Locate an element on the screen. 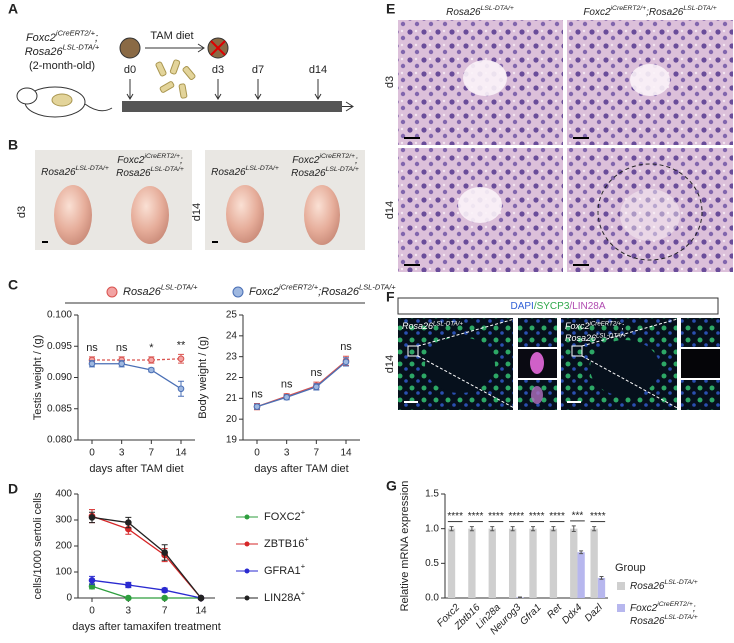 Image resolution: width=734 pixels, height=643 pixels. row-label: d14 is located at coordinates (390, 210).